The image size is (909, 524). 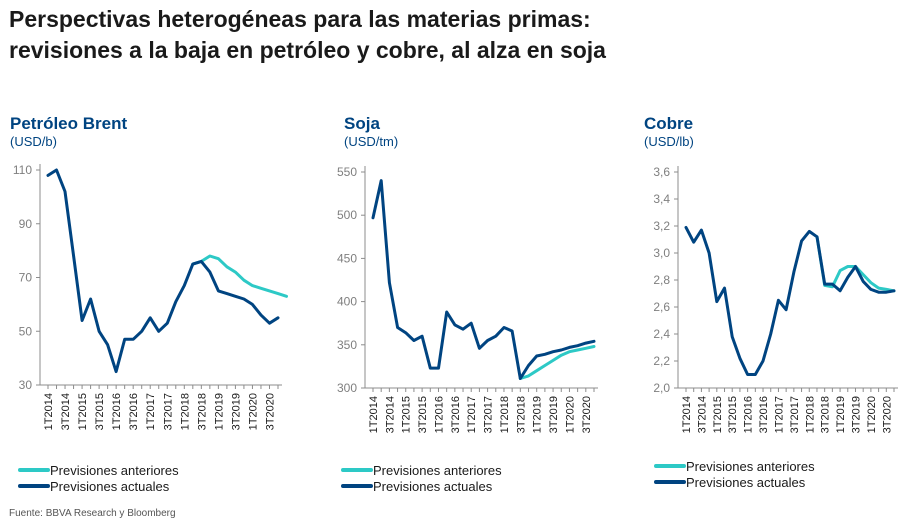 What do you see at coordinates (26, 385) in the screenshot?
I see `brent-y-tick-label: 30` at bounding box center [26, 385].